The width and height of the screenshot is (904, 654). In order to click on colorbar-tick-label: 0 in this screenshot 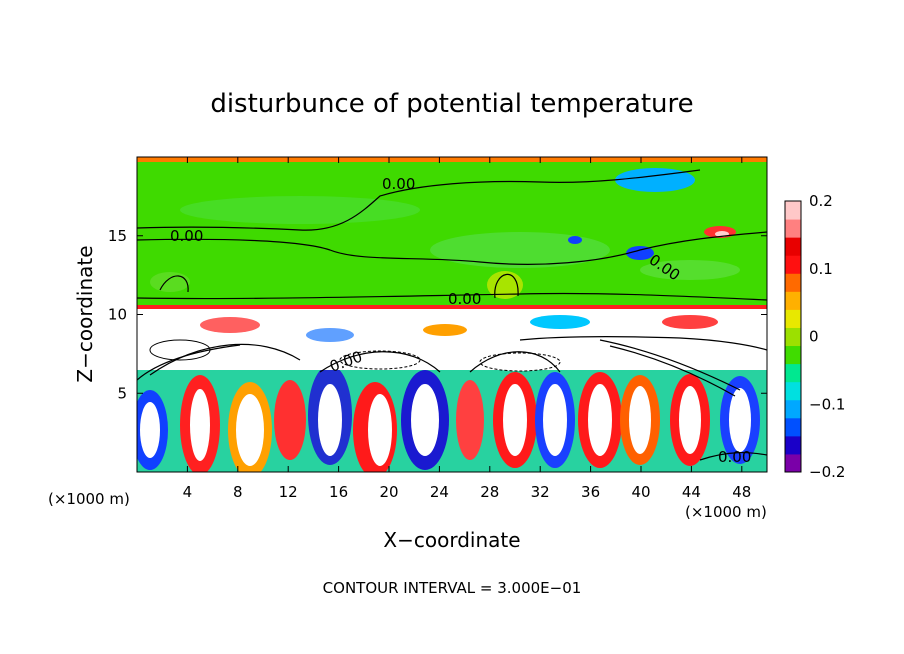, I will do `click(814, 337)`.